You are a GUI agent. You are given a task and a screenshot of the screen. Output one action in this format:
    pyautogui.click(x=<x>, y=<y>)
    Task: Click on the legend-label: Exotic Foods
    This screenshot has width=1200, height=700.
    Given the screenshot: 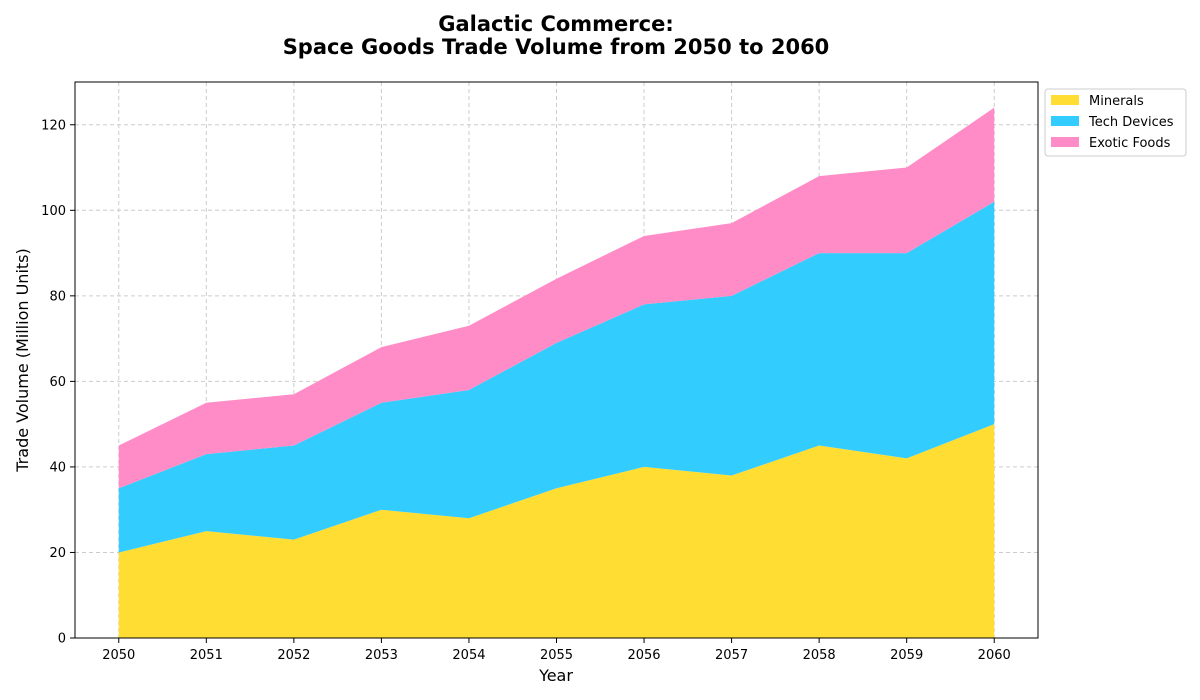 What is the action you would take?
    pyautogui.click(x=1130, y=143)
    